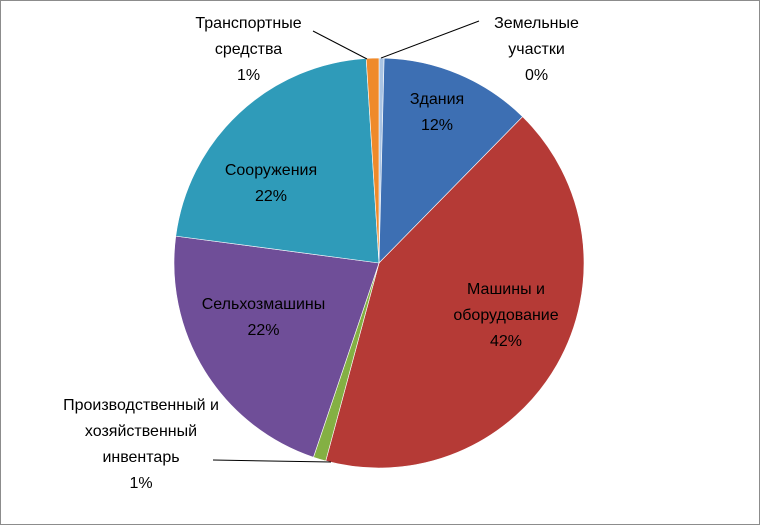  Describe the element at coordinates (536, 75) in the screenshot. I see `value-label: 0%` at that location.